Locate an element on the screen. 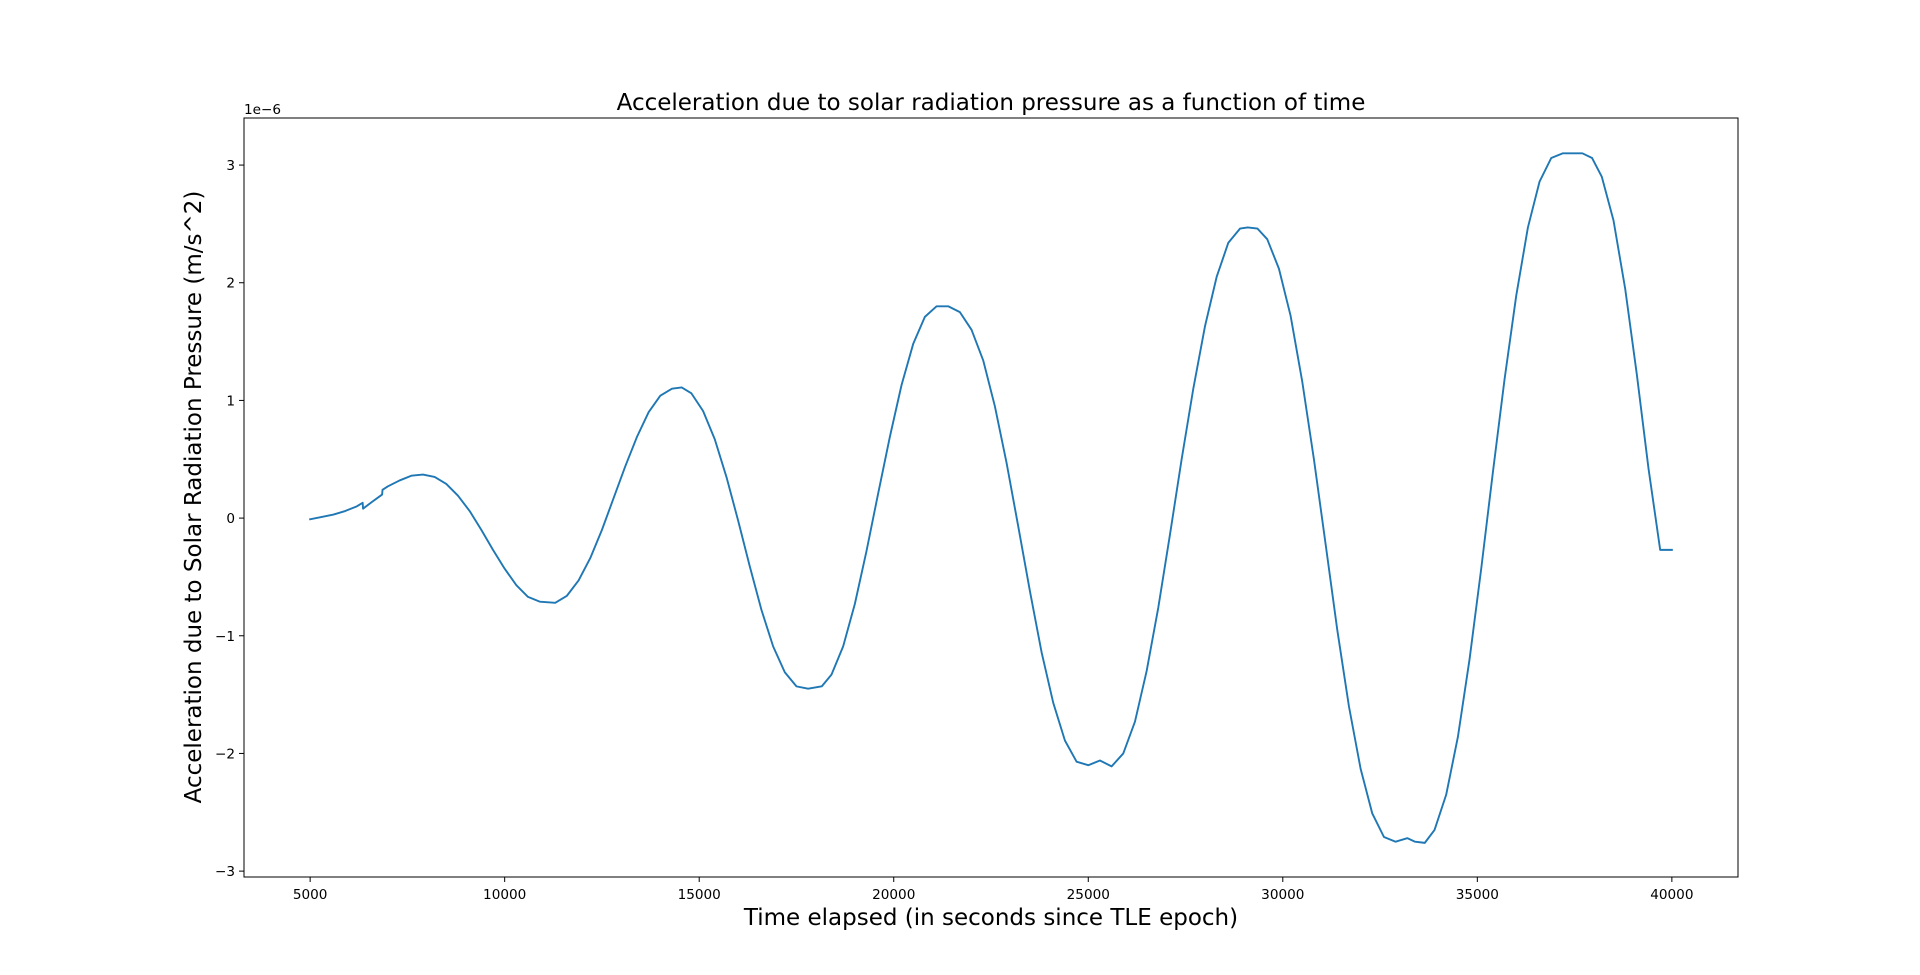 This screenshot has width=1920, height=975. x-tick-label: 35000 is located at coordinates (1477, 895).